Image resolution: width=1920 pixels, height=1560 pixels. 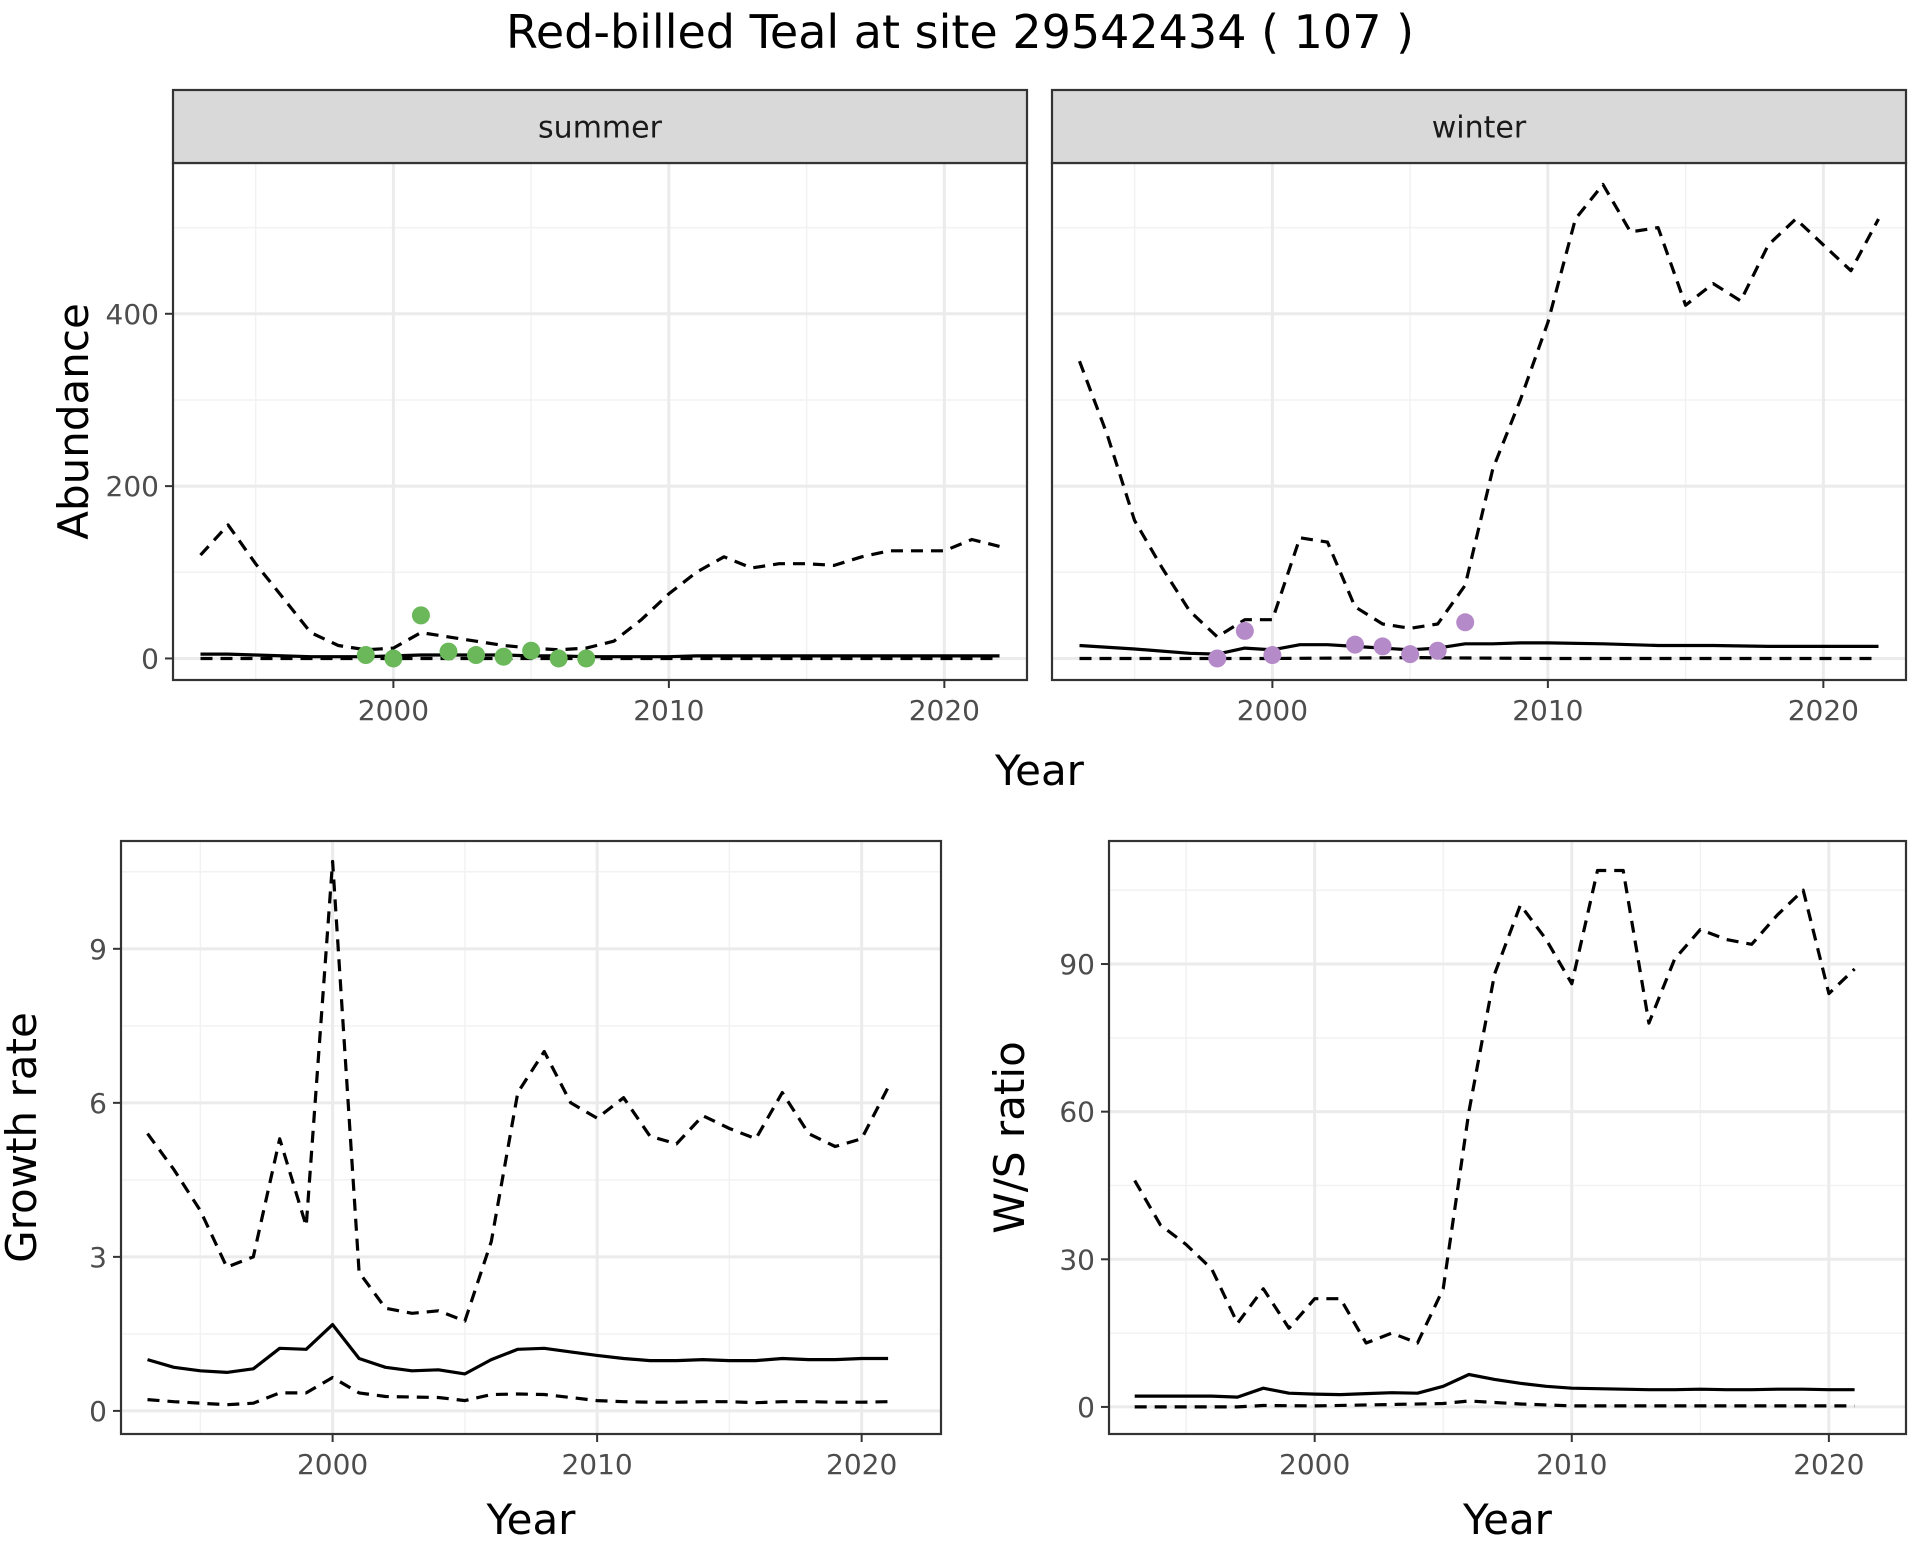 What do you see at coordinates (1077, 1259) in the screenshot?
I see `y-tick-label: 30` at bounding box center [1077, 1259].